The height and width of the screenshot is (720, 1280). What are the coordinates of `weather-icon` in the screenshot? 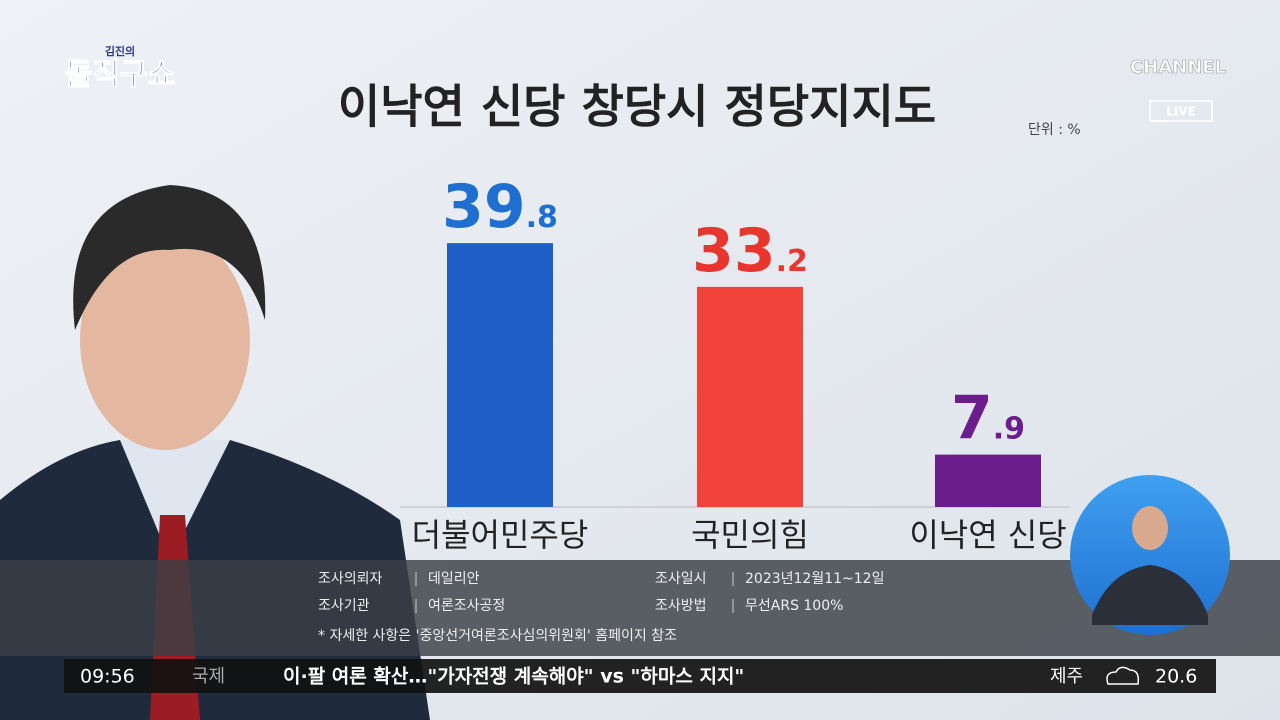 It's located at (1123, 675).